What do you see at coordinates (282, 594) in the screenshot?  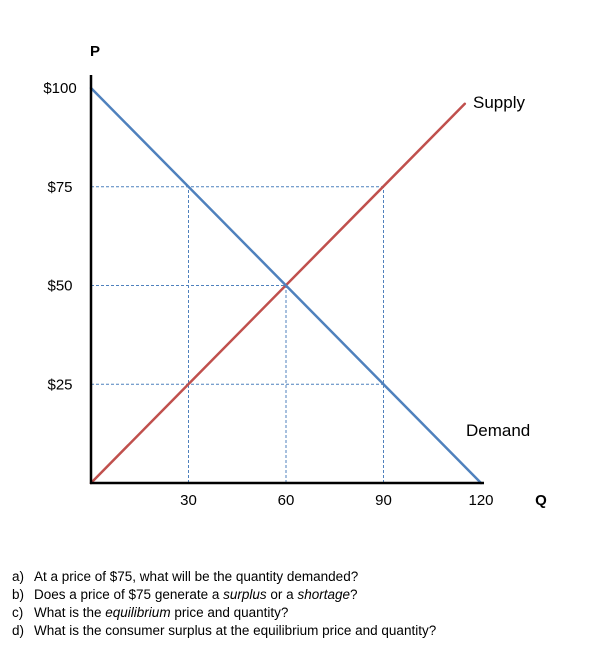 I see `question-text-part: or a` at bounding box center [282, 594].